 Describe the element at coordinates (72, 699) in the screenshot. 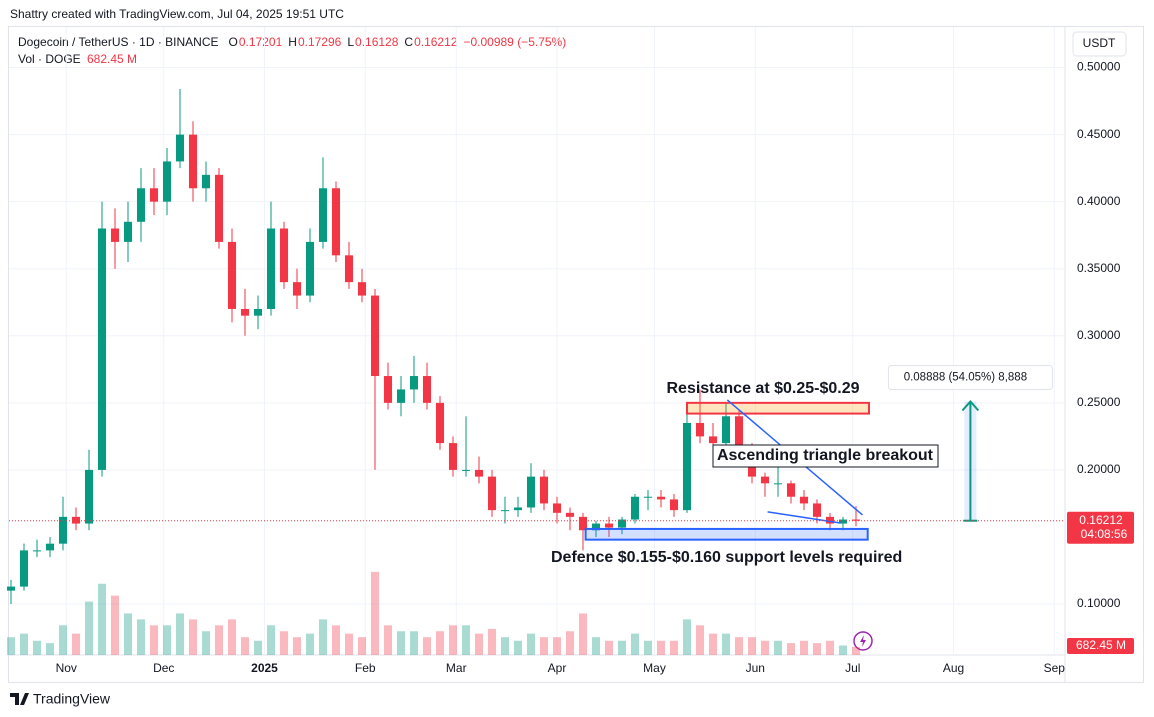

I see `brand: TradingView` at that location.